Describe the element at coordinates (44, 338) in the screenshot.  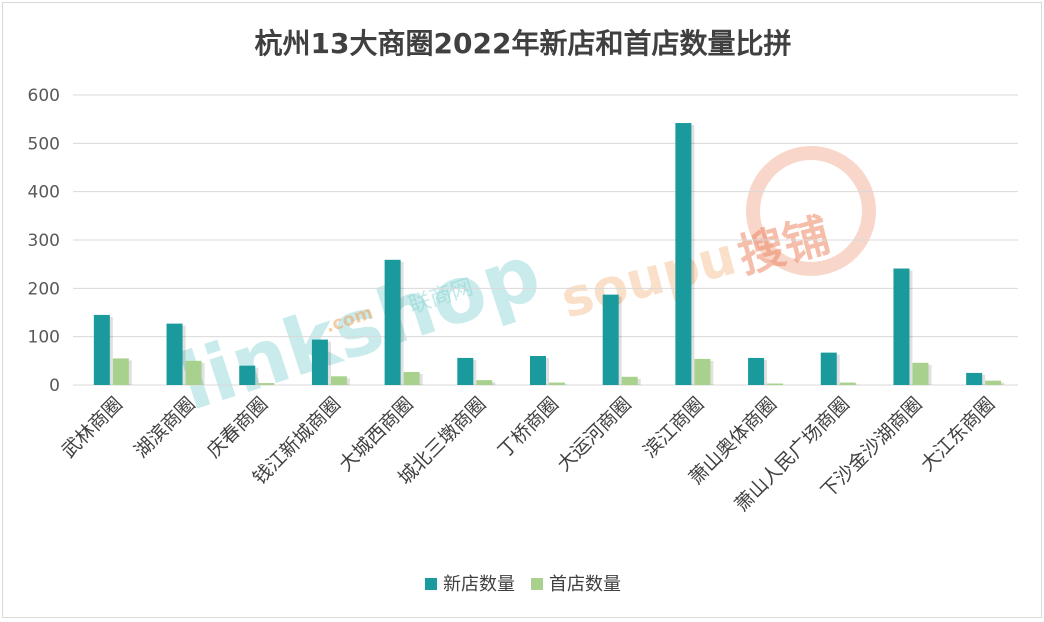
I see `y-tick-label: 100` at that location.